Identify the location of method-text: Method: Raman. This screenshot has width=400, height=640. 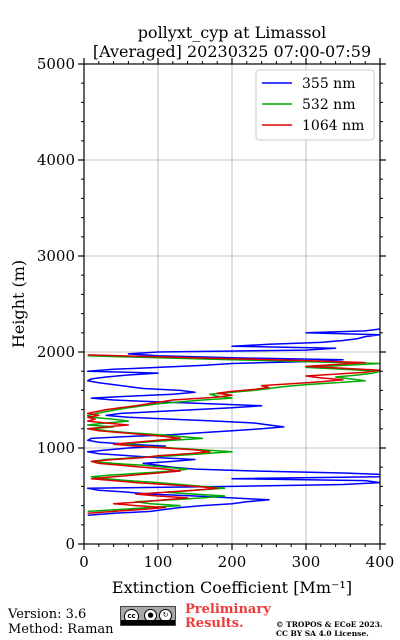
(61, 629).